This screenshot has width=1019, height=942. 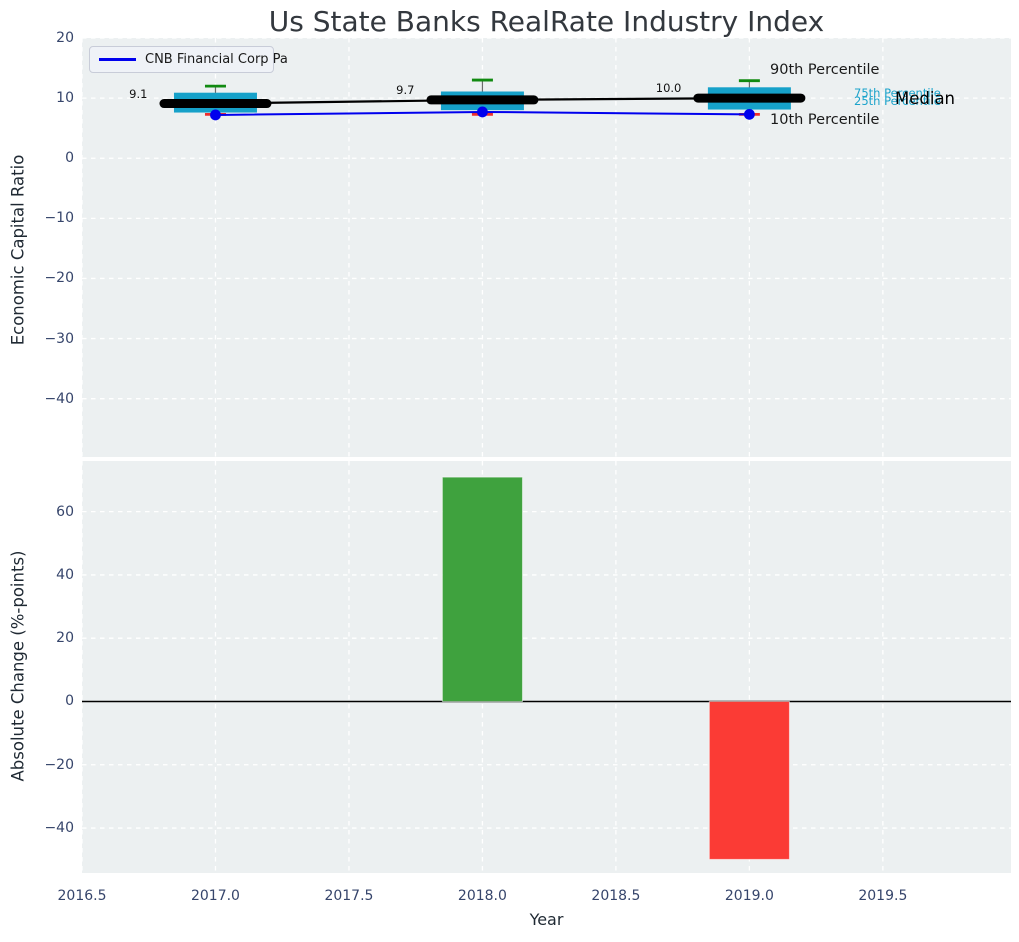 I want to click on x-tick-label: 2017.5, so click(x=349, y=896).